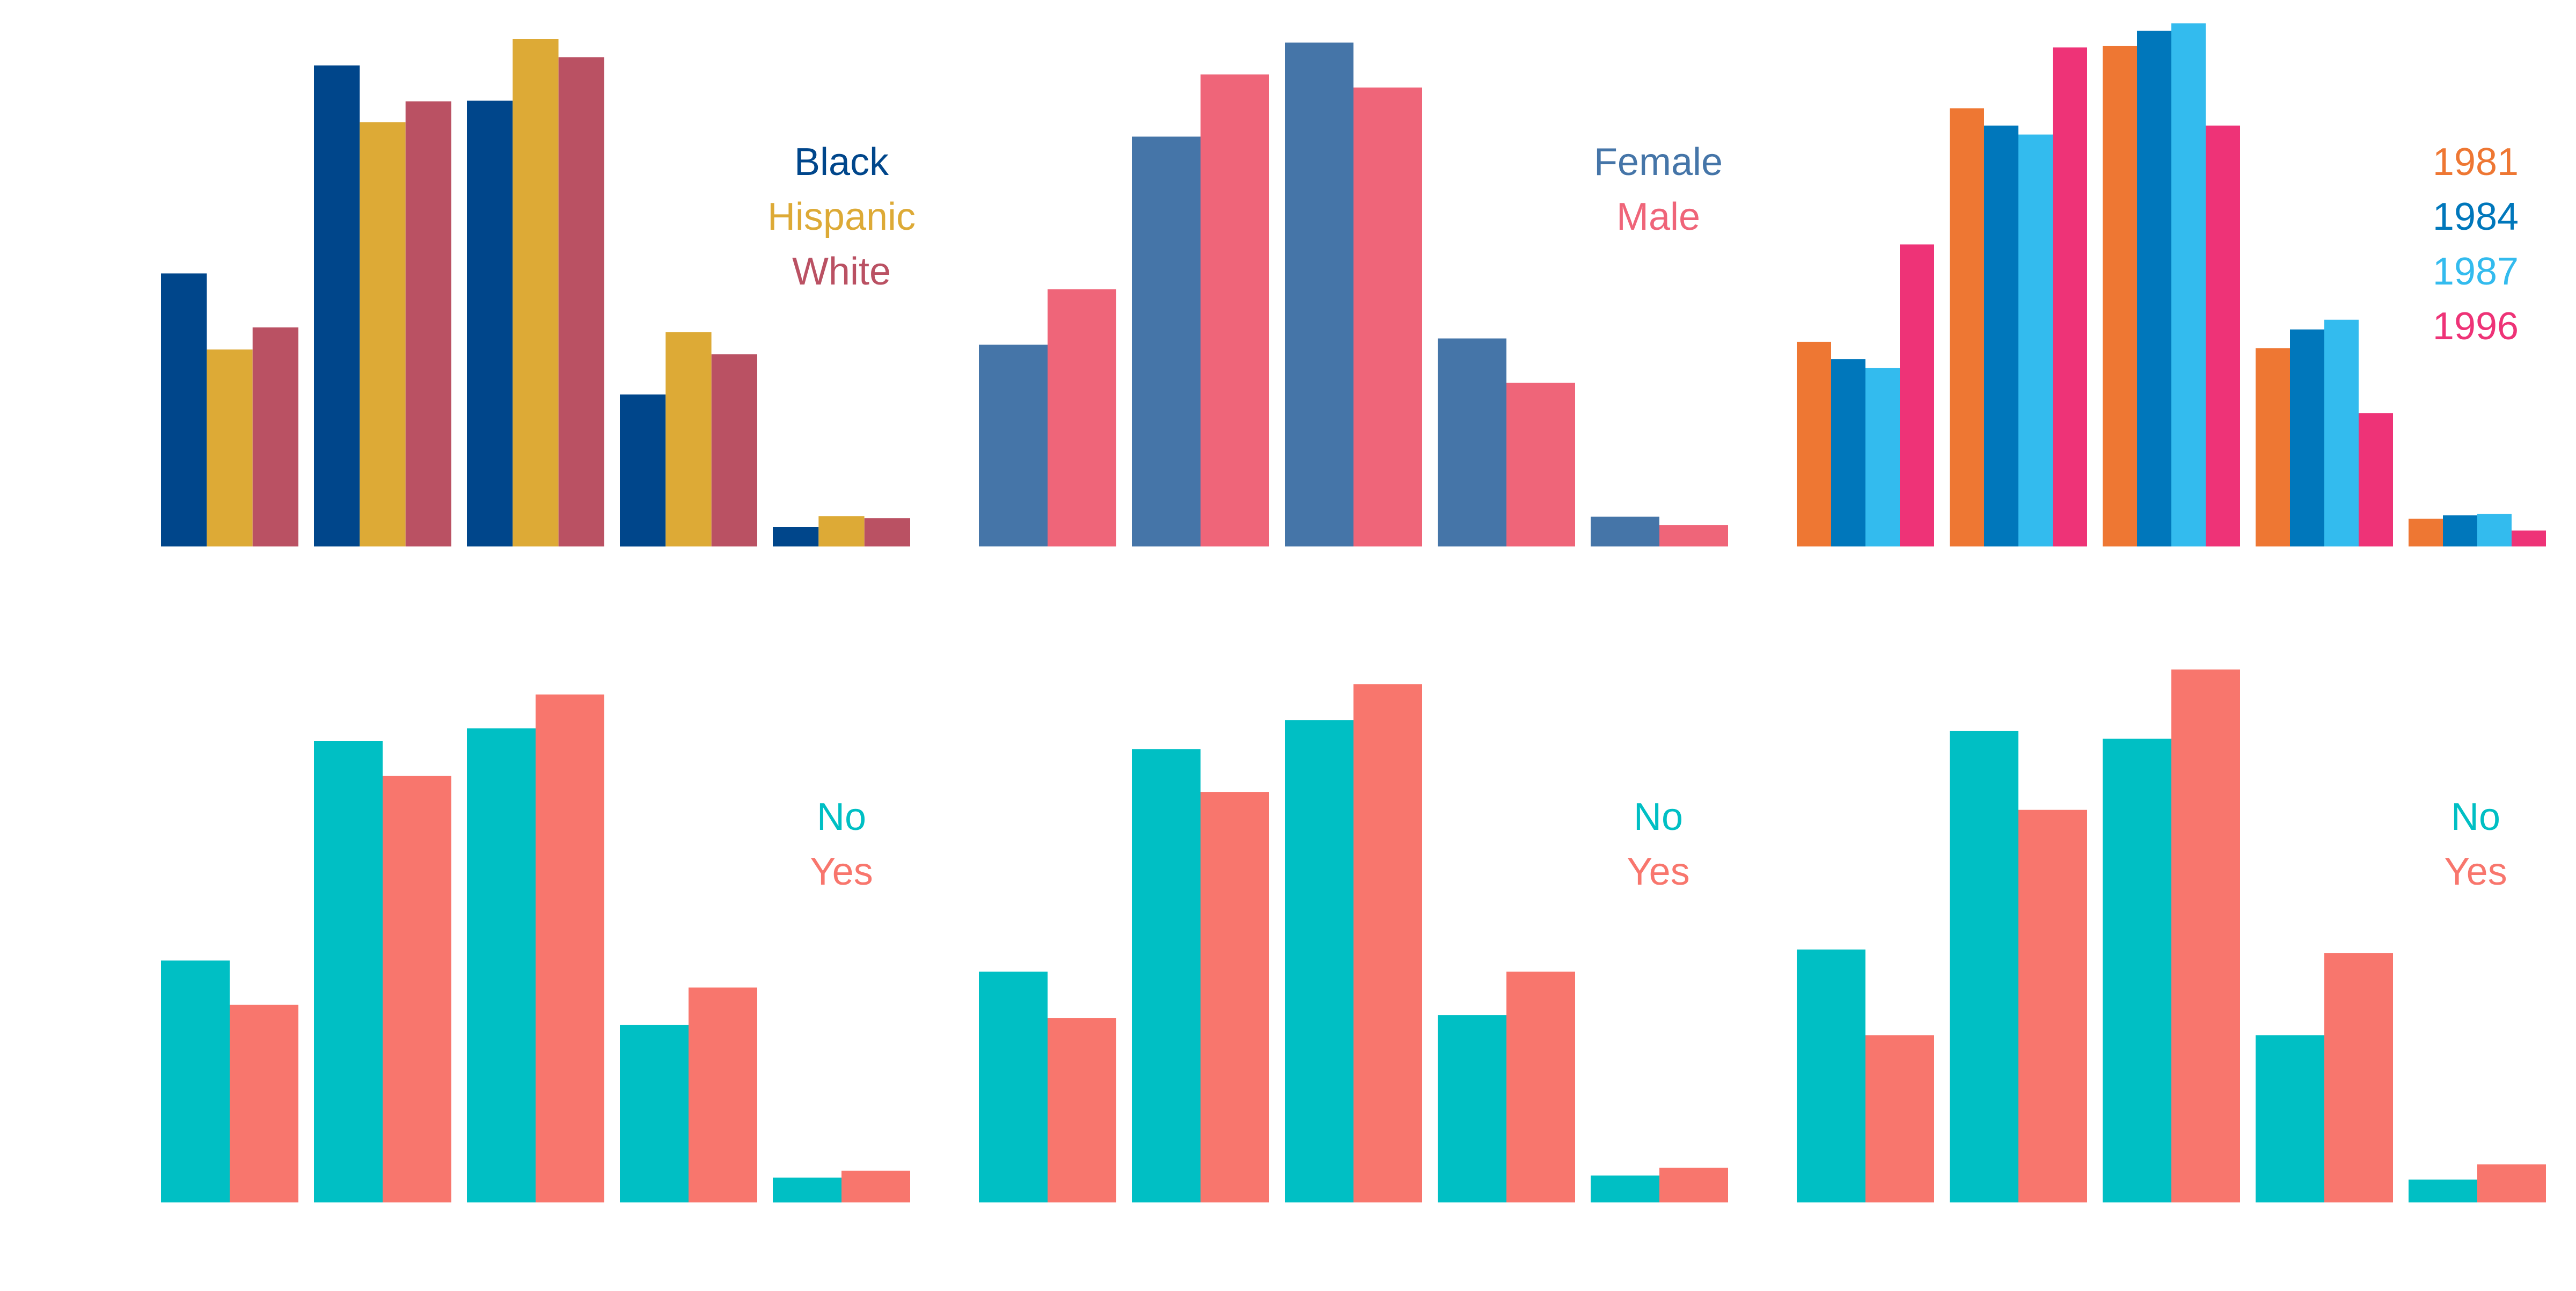 The image size is (2576, 1291). Describe the element at coordinates (807, 1190) in the screenshot. I see `bar-panel4-cat5-no` at that location.